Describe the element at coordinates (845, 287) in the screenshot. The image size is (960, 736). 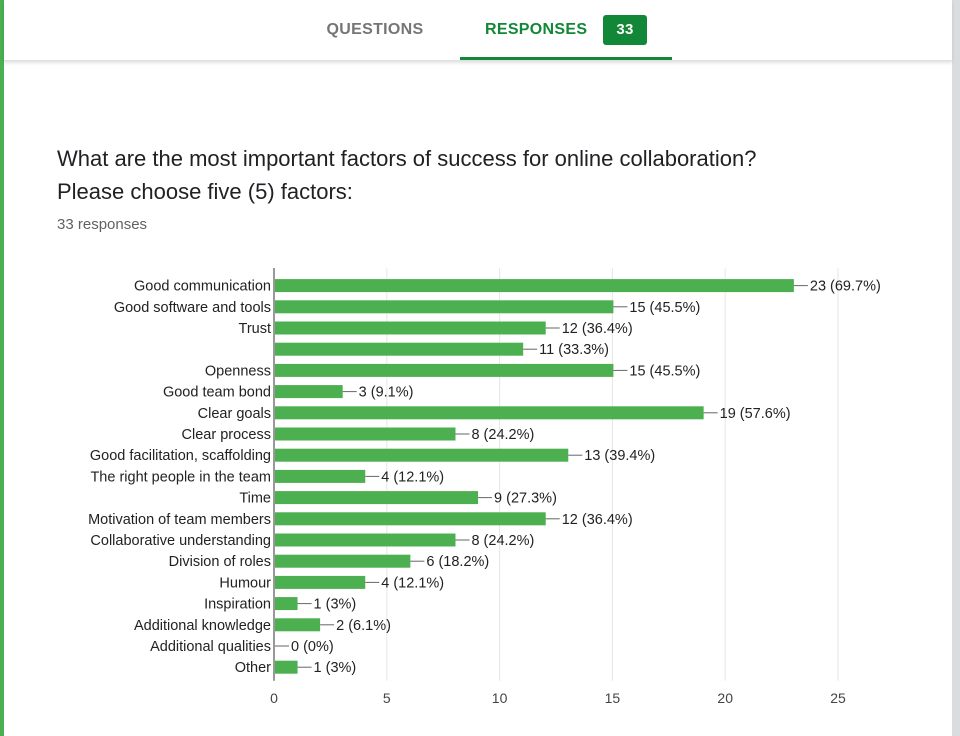
I see `data-label: 23 (69.7%)` at that location.